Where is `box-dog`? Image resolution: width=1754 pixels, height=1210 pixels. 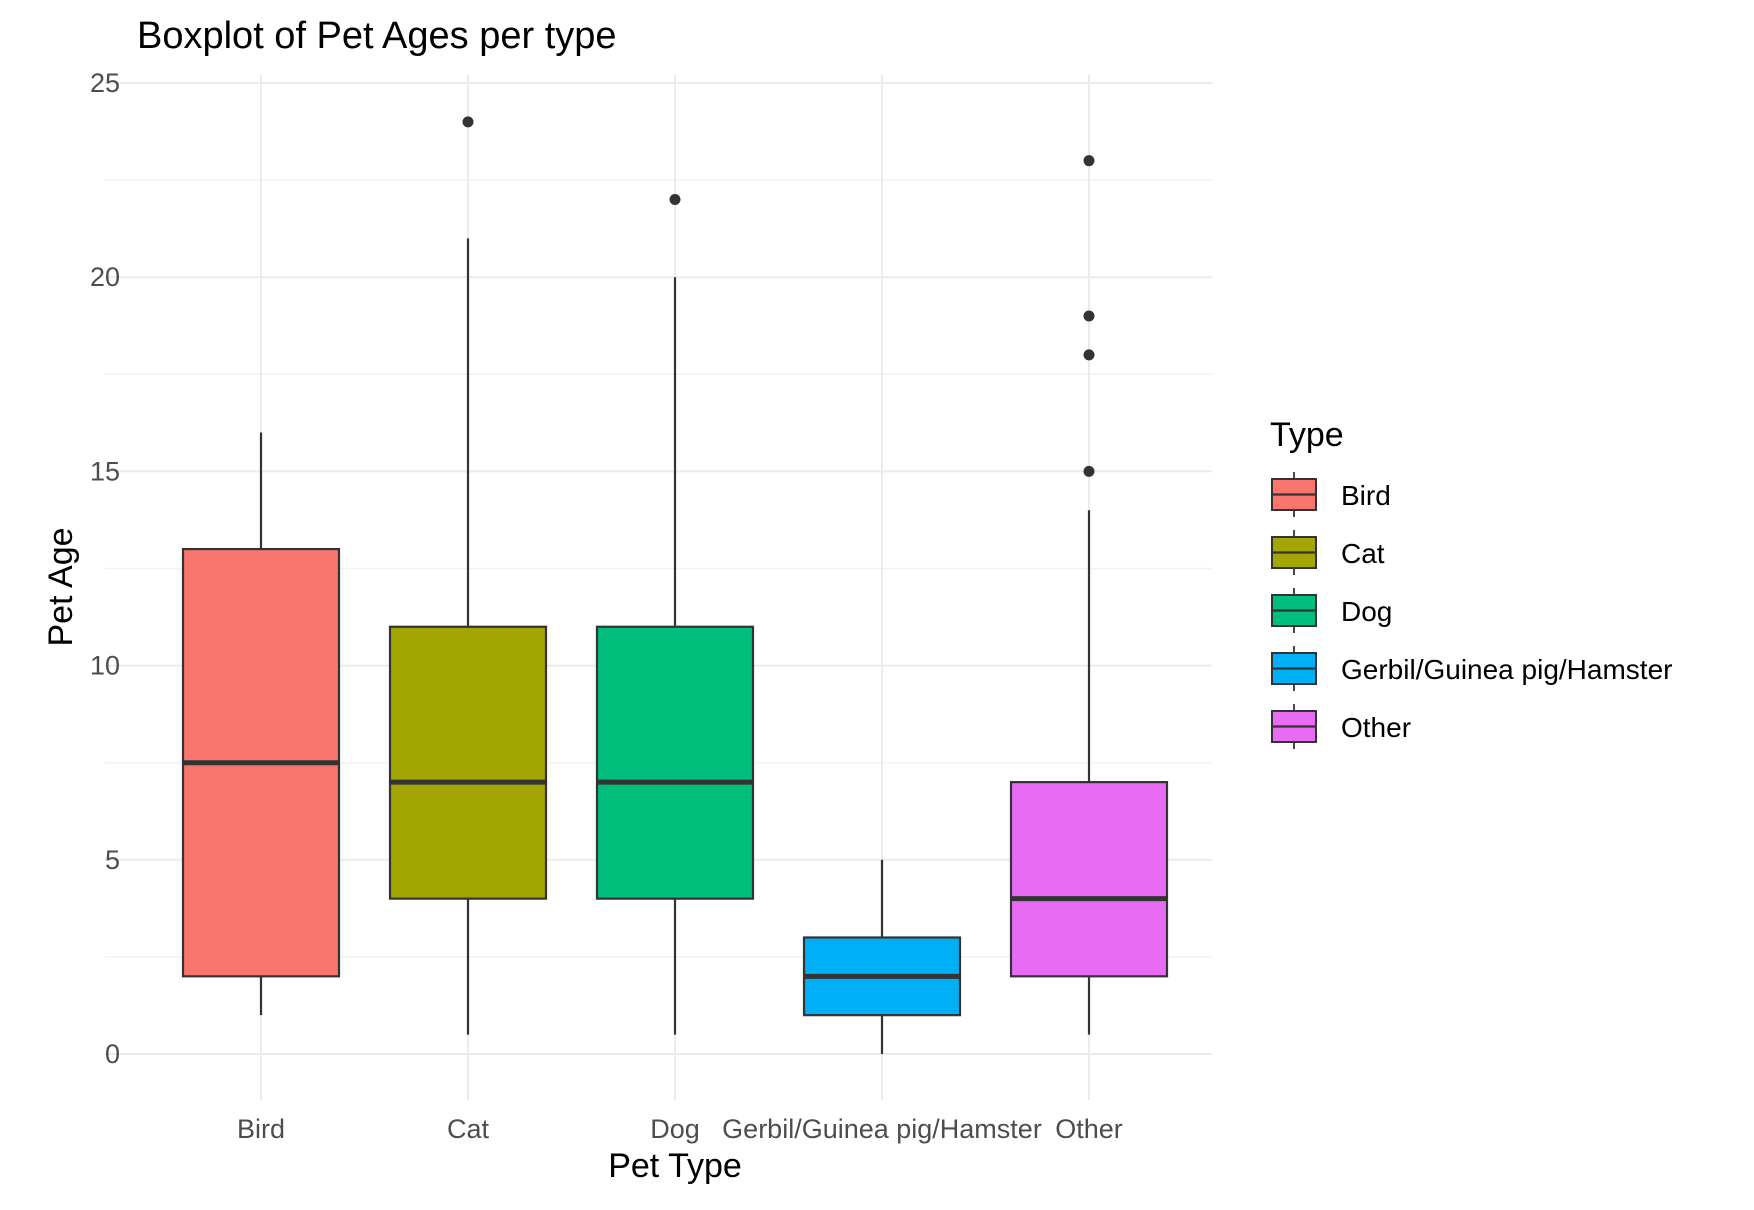 box-dog is located at coordinates (675, 614).